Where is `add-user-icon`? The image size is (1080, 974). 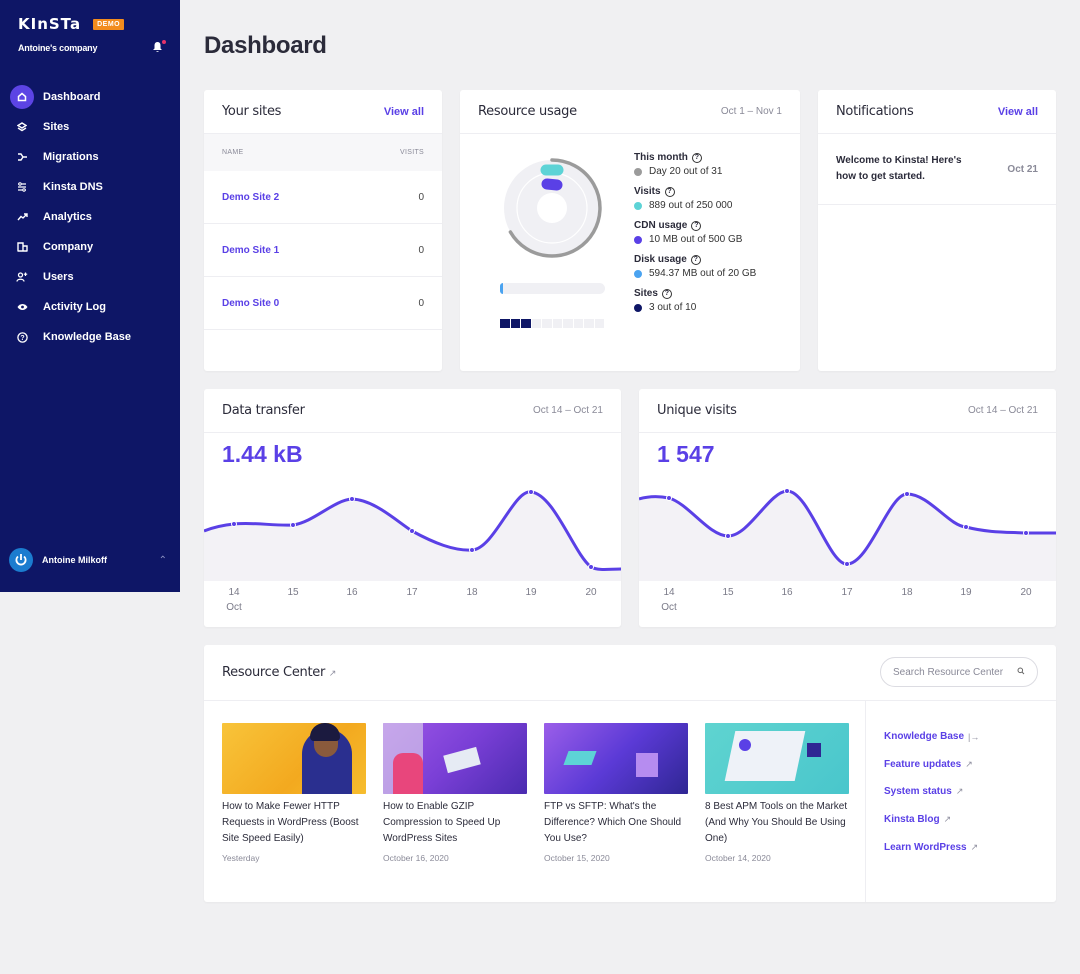 add-user-icon is located at coordinates (22, 277).